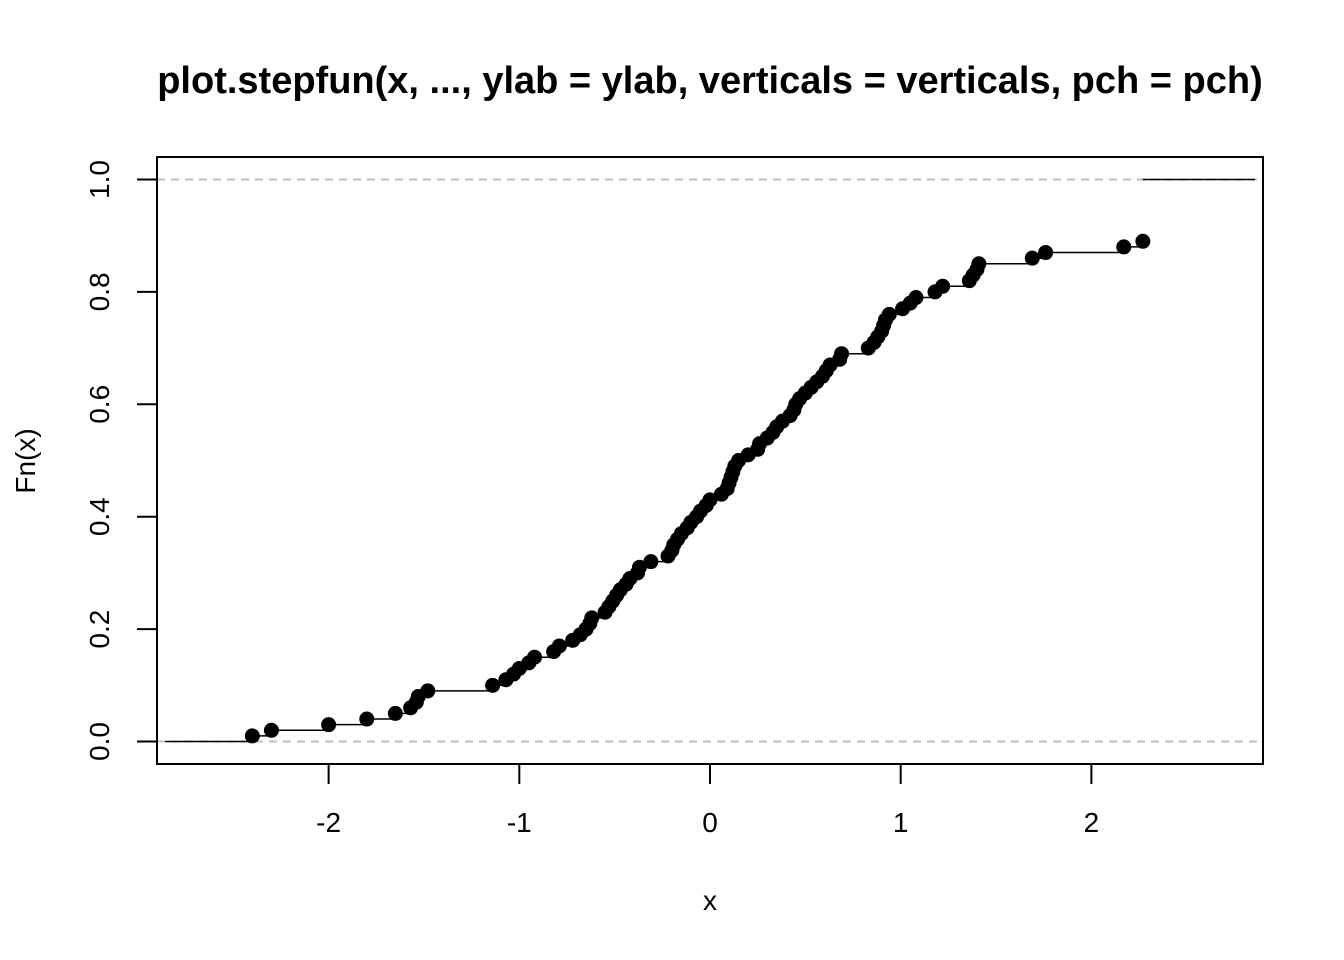 The height and width of the screenshot is (960, 1344). I want to click on y-axis-label: Fn(x), so click(25, 460).